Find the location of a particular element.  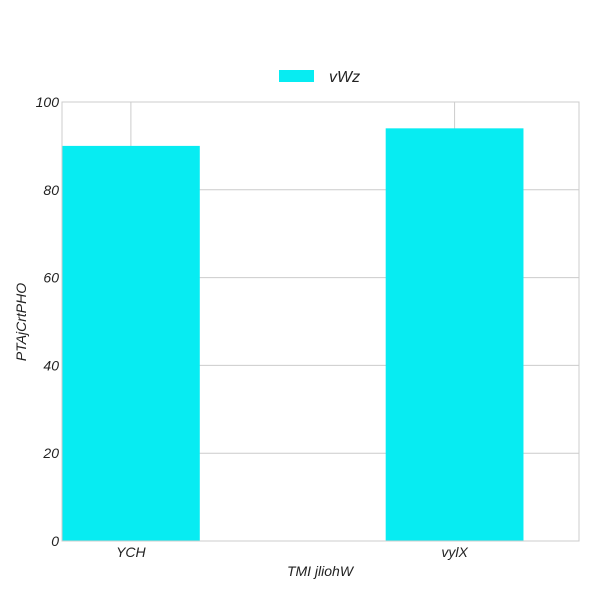

legend: vWz is located at coordinates (319, 77).